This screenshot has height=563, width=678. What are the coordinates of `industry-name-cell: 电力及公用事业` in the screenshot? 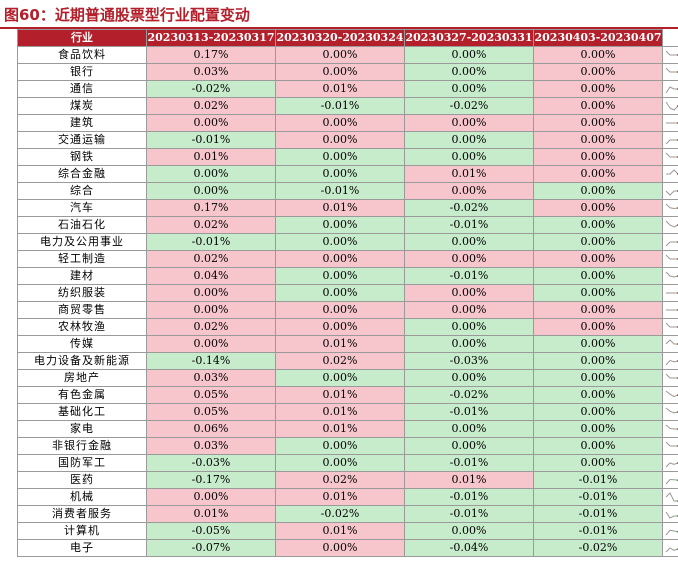 It's located at (82, 242).